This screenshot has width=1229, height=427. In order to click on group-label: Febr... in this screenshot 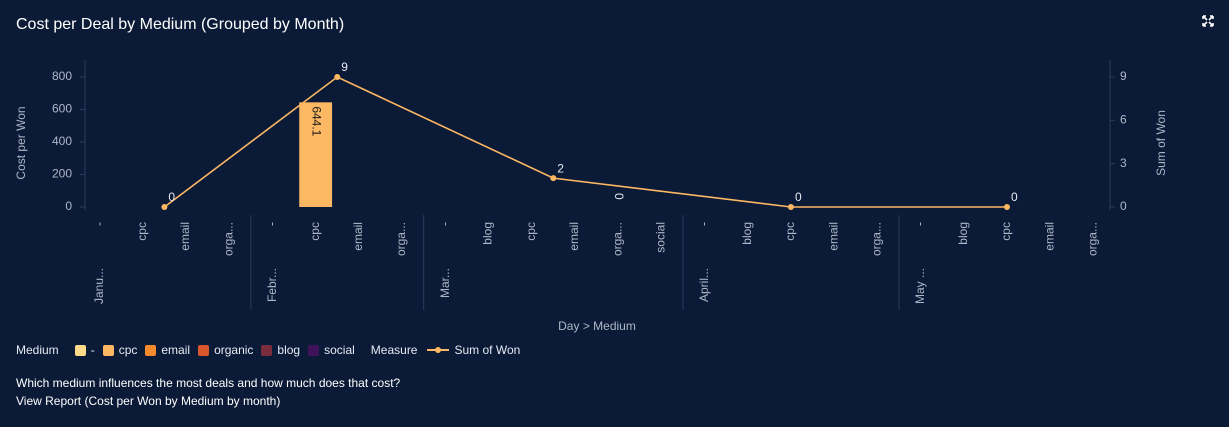, I will do `click(272, 285)`.